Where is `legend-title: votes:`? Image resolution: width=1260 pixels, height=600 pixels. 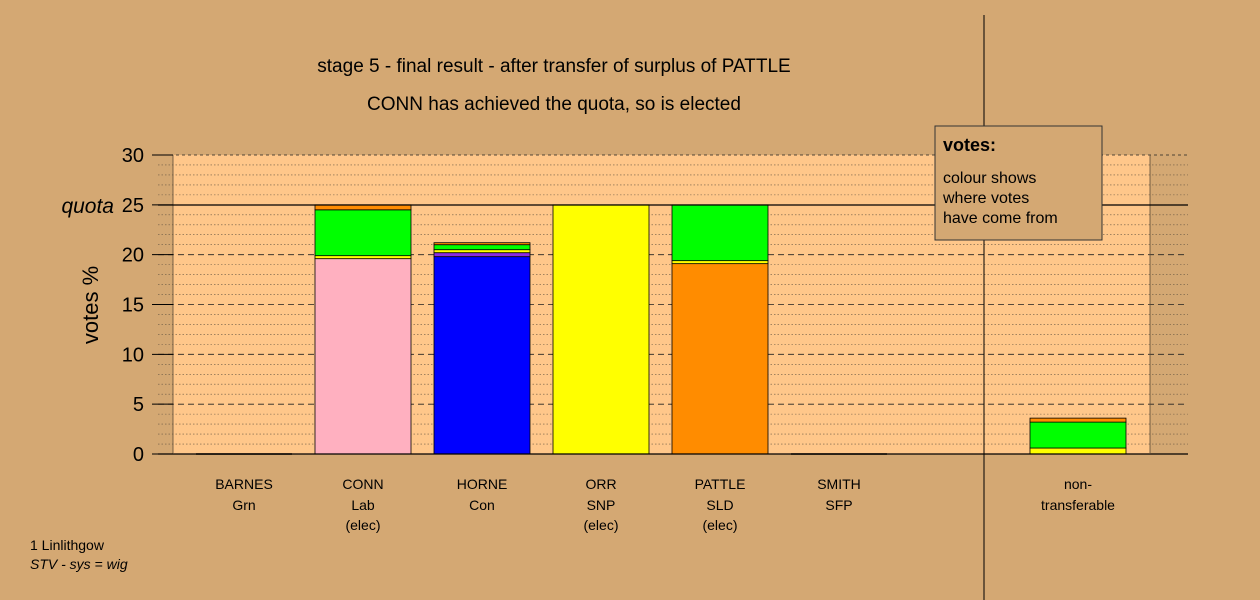 legend-title: votes: is located at coordinates (969, 145).